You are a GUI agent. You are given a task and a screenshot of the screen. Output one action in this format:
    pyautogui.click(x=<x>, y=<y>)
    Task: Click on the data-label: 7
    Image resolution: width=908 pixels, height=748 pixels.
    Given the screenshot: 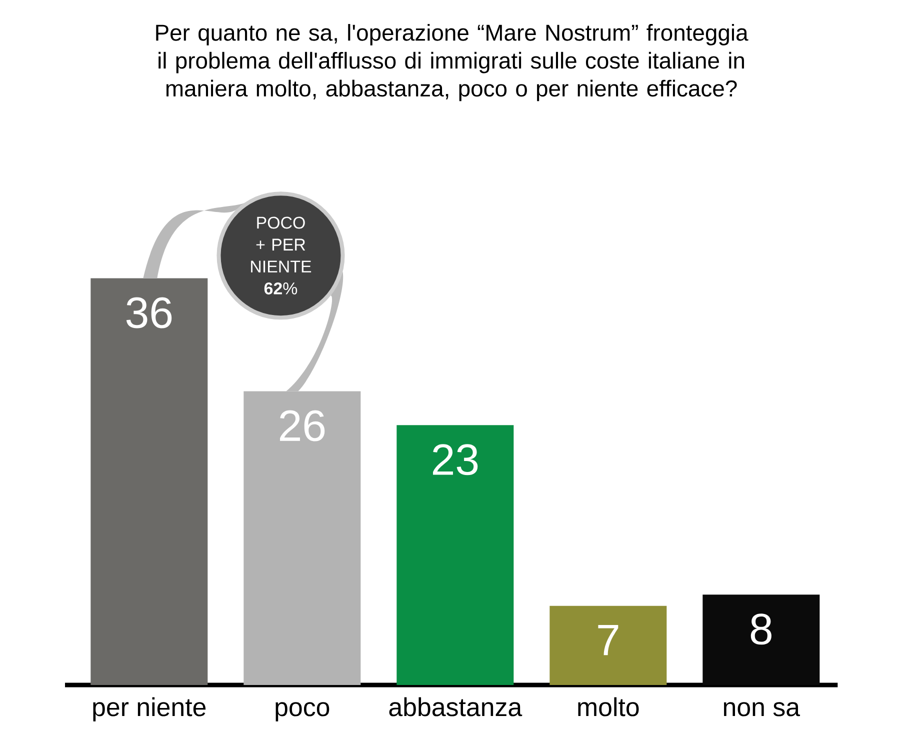 What is the action you would take?
    pyautogui.click(x=608, y=640)
    